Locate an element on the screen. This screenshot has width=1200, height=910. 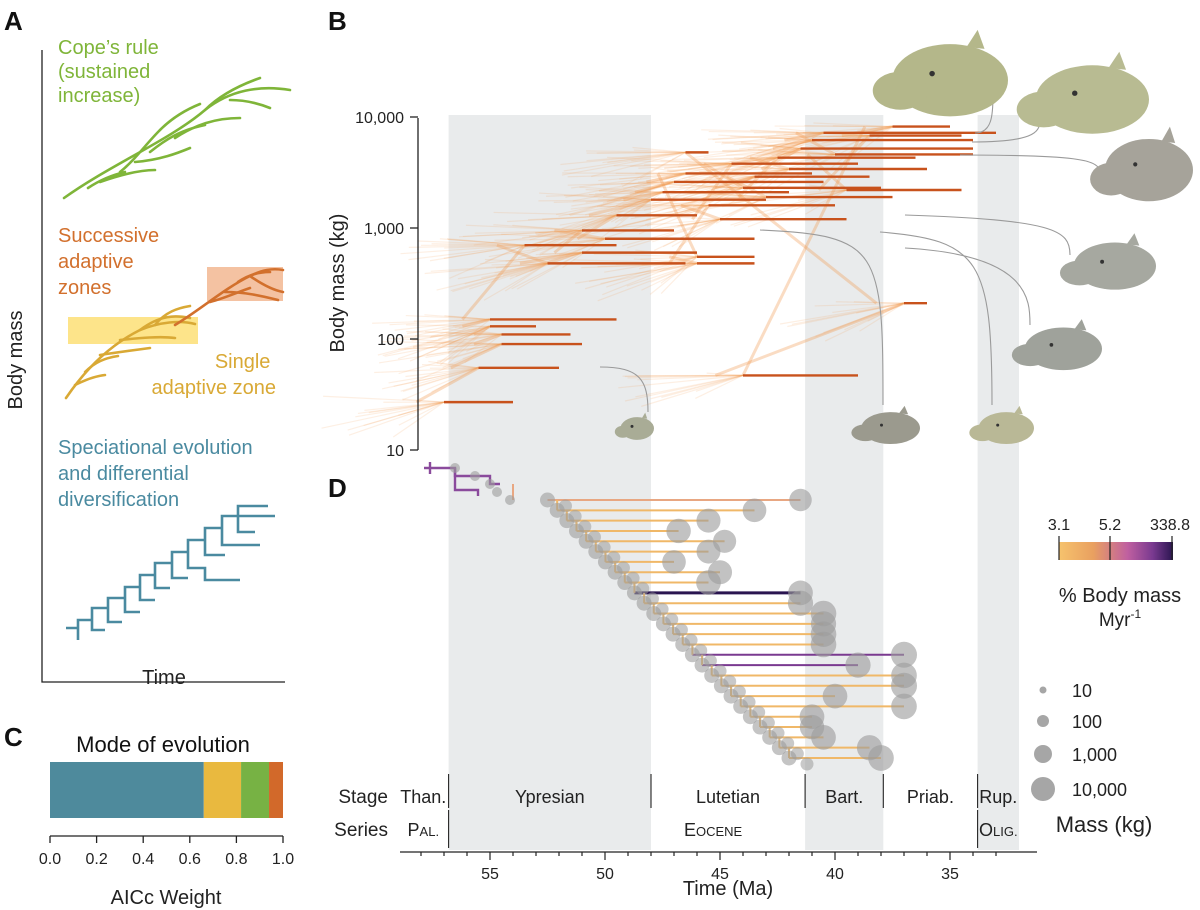
aicc-bar is located at coordinates (166, 790).